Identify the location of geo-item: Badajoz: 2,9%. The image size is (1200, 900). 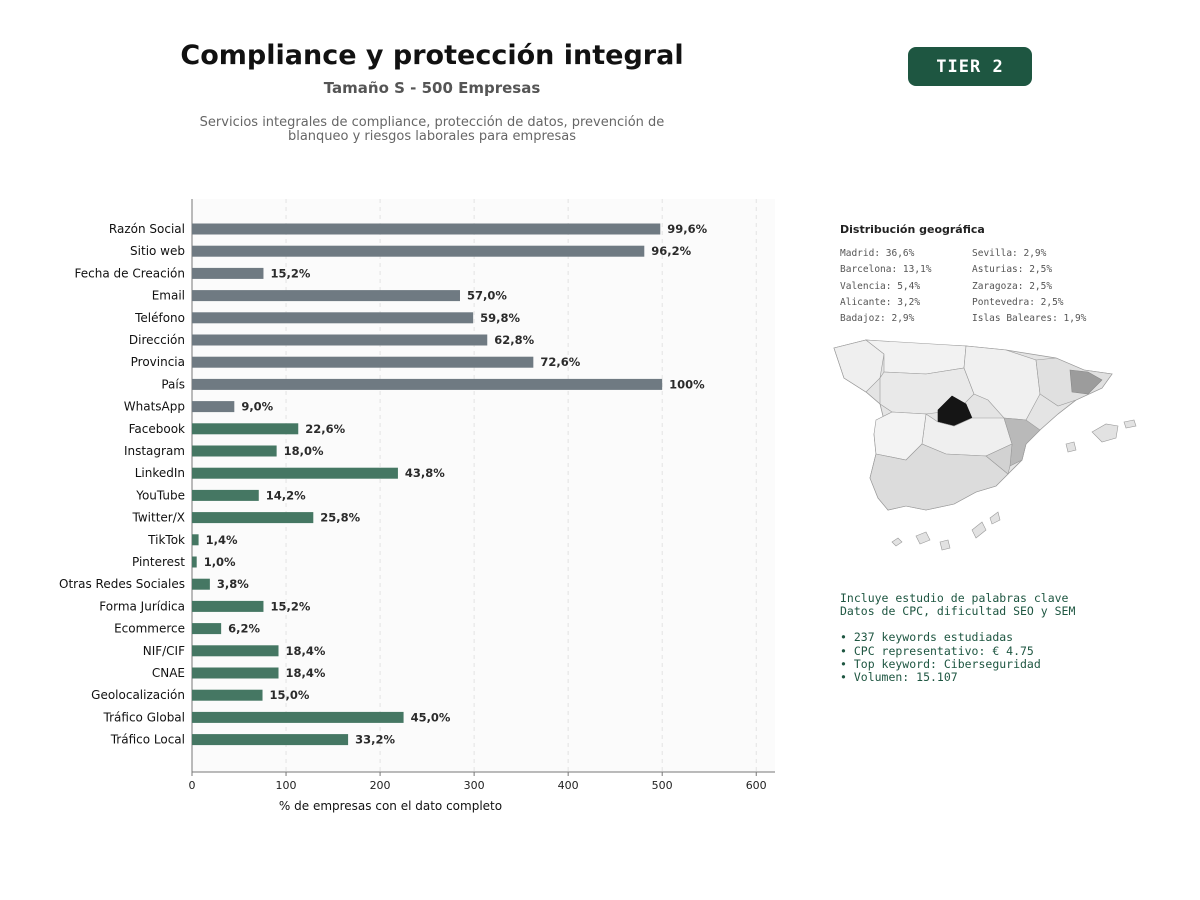
(877, 319).